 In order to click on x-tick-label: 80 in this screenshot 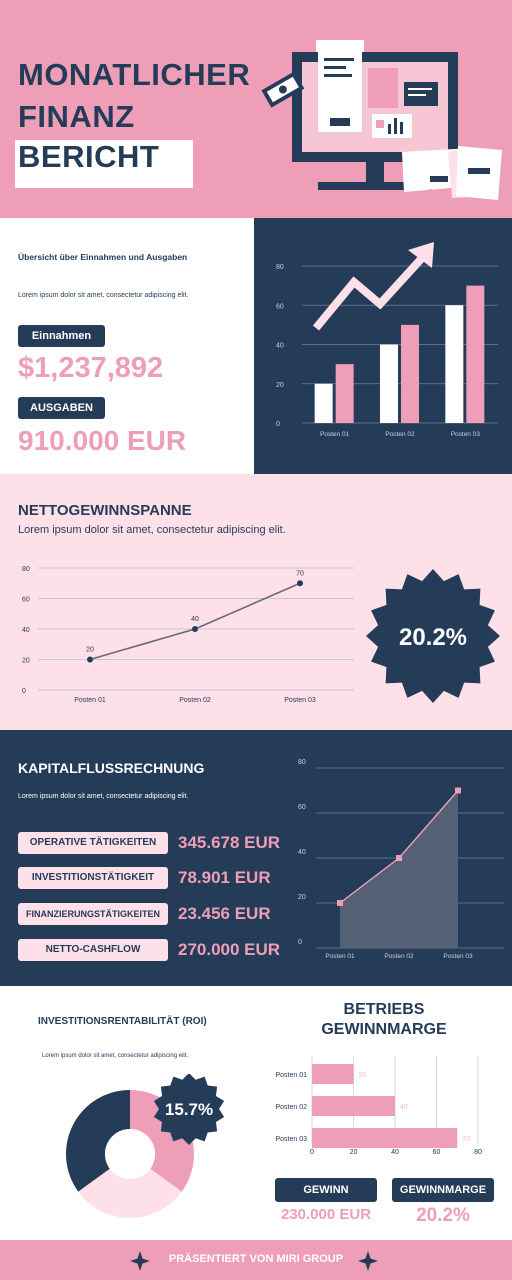, I will do `click(478, 1152)`.